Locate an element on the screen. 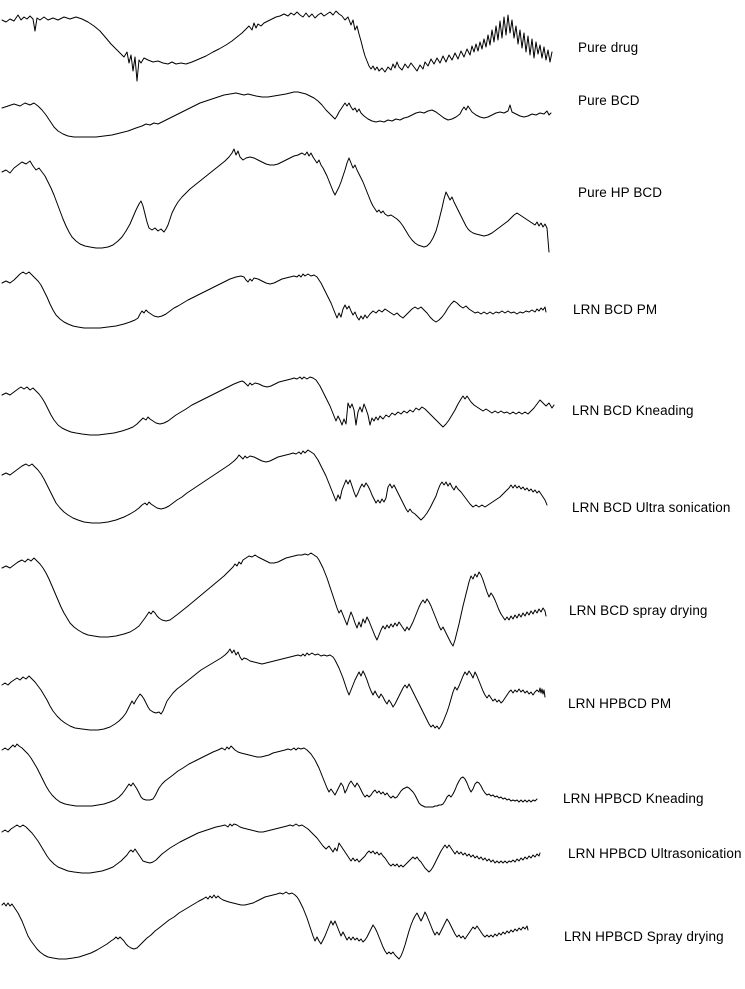 The image size is (745, 989). trace-label-lrn-bcd-spray-drying: LRN BCD spray drying is located at coordinates (638, 610).